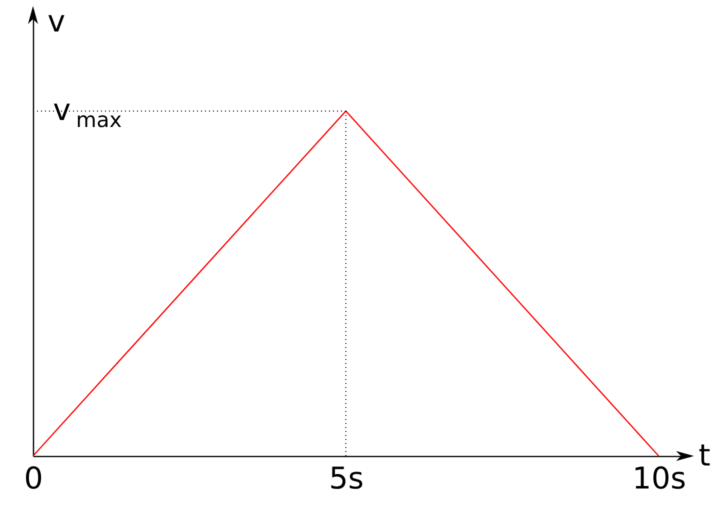 The image size is (715, 506). Describe the element at coordinates (346, 479) in the screenshot. I see `x-tick-label: 5s` at that location.